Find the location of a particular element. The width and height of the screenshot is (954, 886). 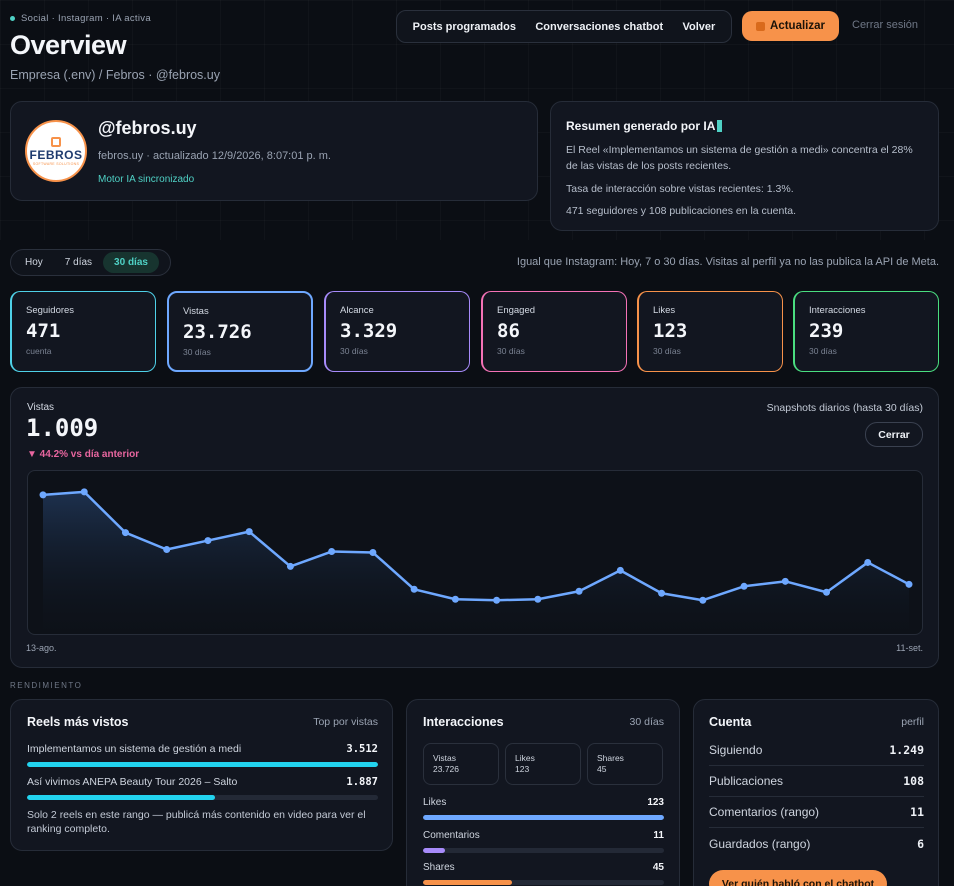

mini-stat-label: Vistas is located at coordinates (444, 758).